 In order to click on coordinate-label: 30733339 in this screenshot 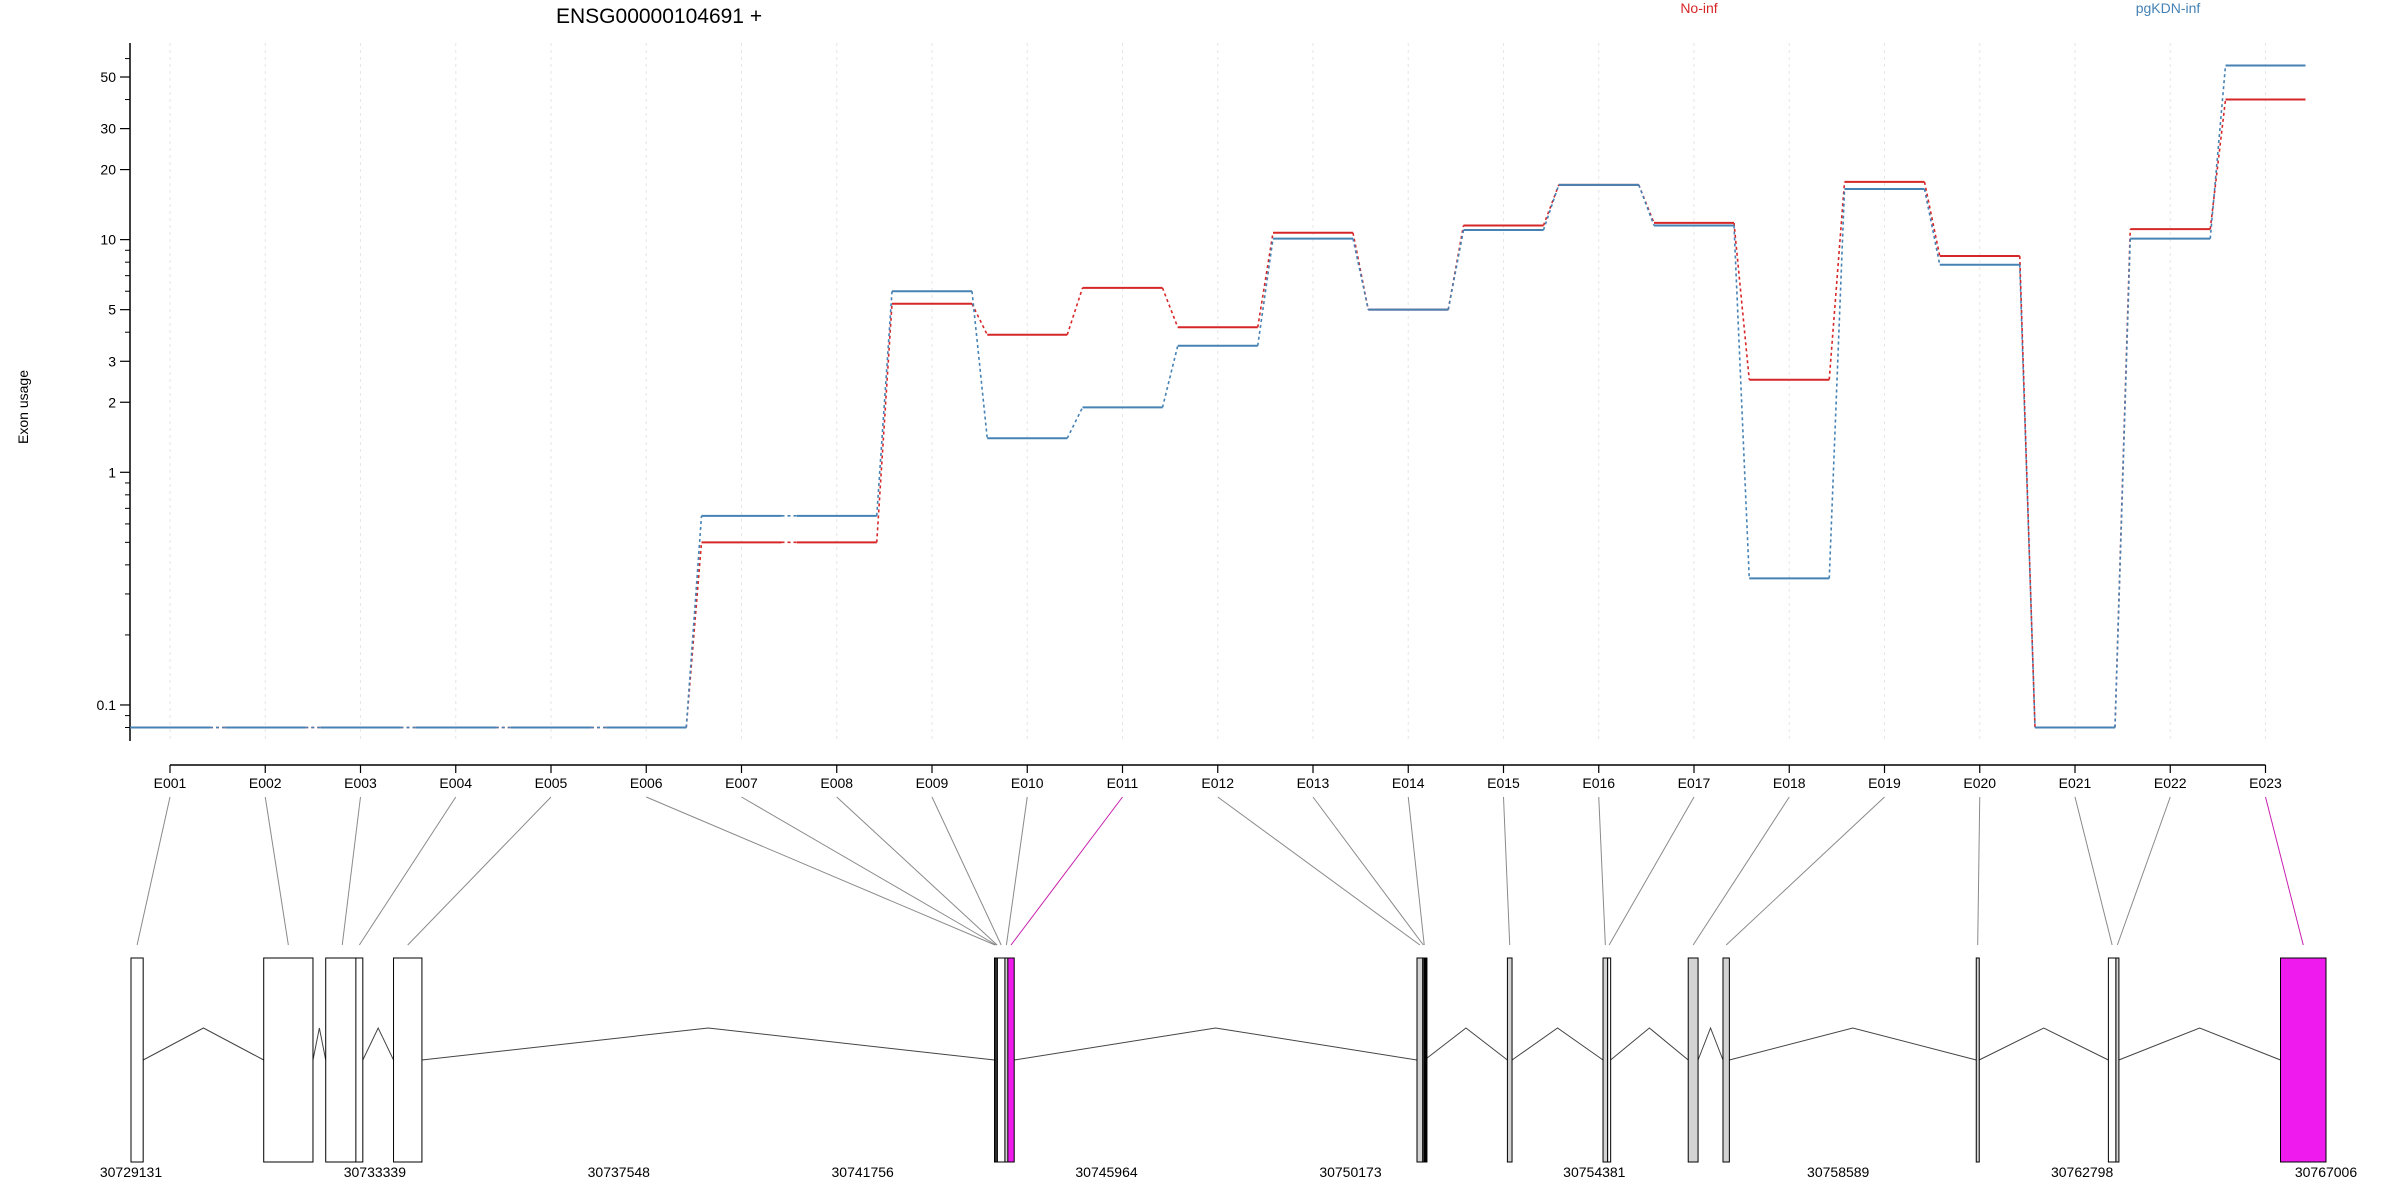, I will do `click(375, 1172)`.